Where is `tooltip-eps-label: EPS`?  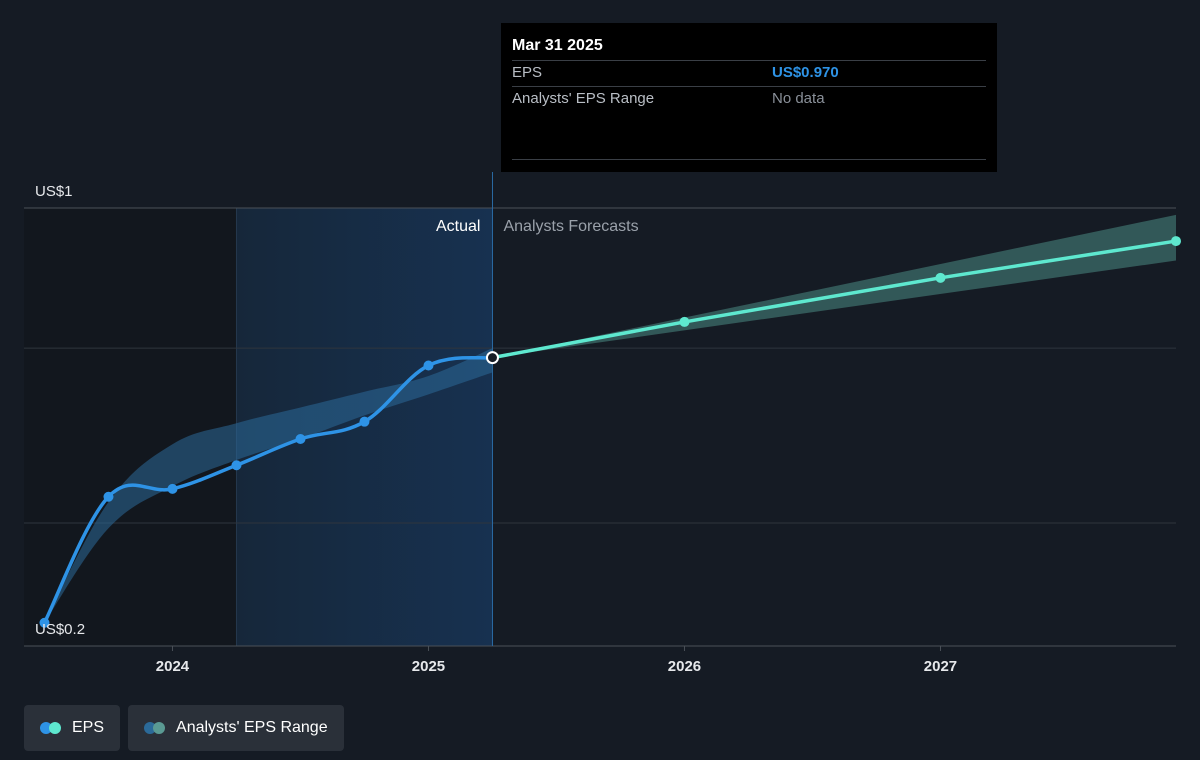 tooltip-eps-label: EPS is located at coordinates (527, 72).